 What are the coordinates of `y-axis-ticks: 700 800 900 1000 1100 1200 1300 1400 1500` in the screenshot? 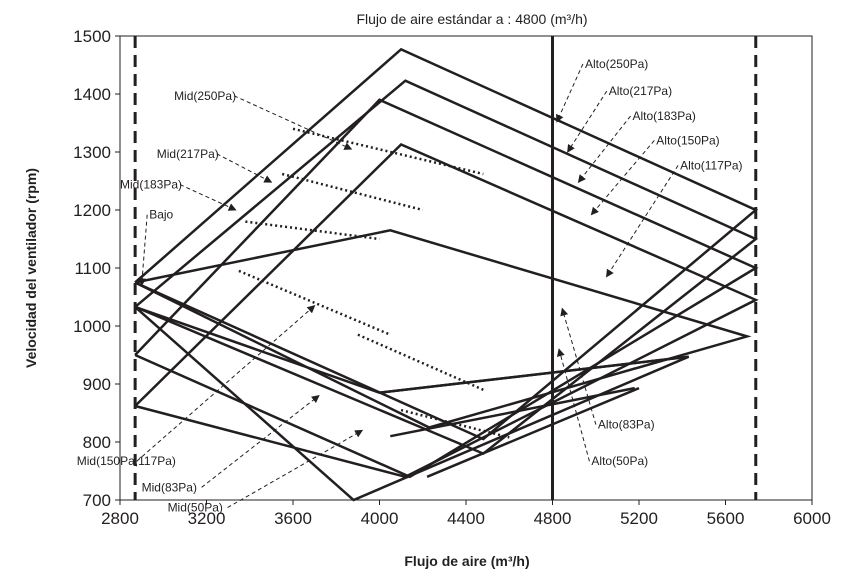 It's located at (96, 268).